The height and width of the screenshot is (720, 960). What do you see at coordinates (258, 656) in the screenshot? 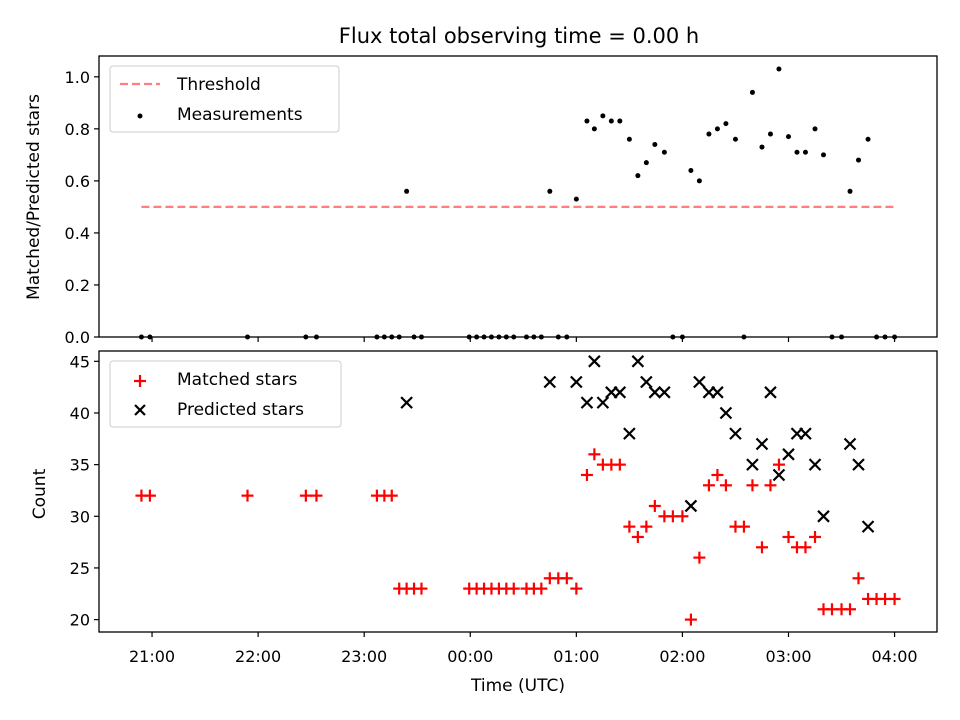
I see `x-tick-label: 22:00` at bounding box center [258, 656].